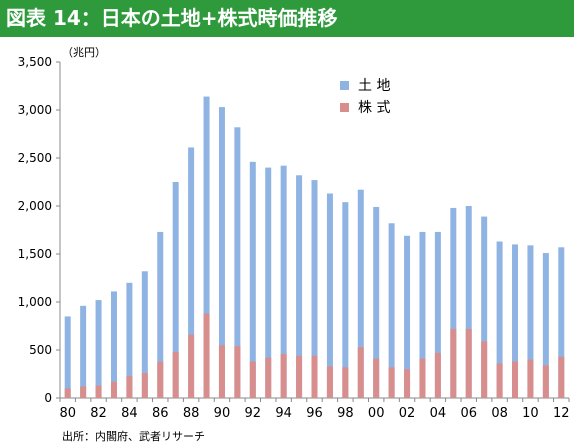  Describe the element at coordinates (561, 413) in the screenshot. I see `x-tick-label: 12` at that location.